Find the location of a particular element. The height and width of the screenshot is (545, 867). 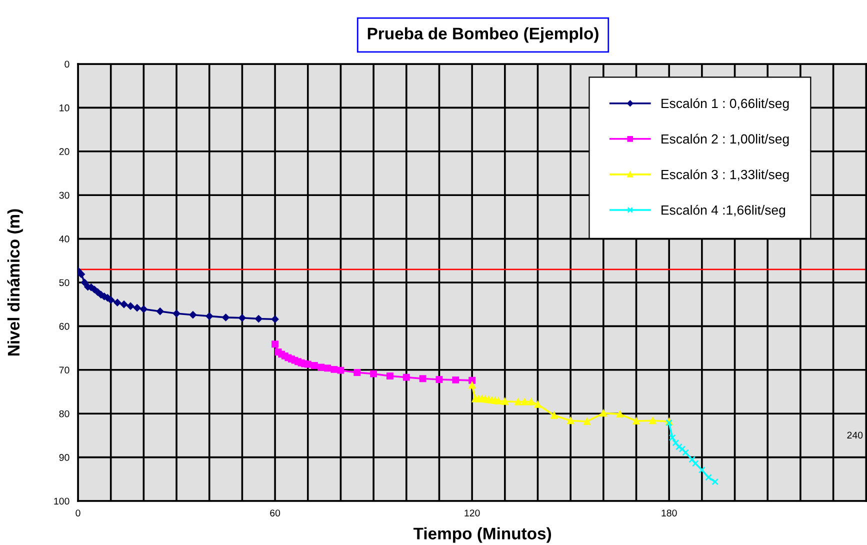

legend-label: Escalón 1 : 0,66lit/seg is located at coordinates (725, 104).